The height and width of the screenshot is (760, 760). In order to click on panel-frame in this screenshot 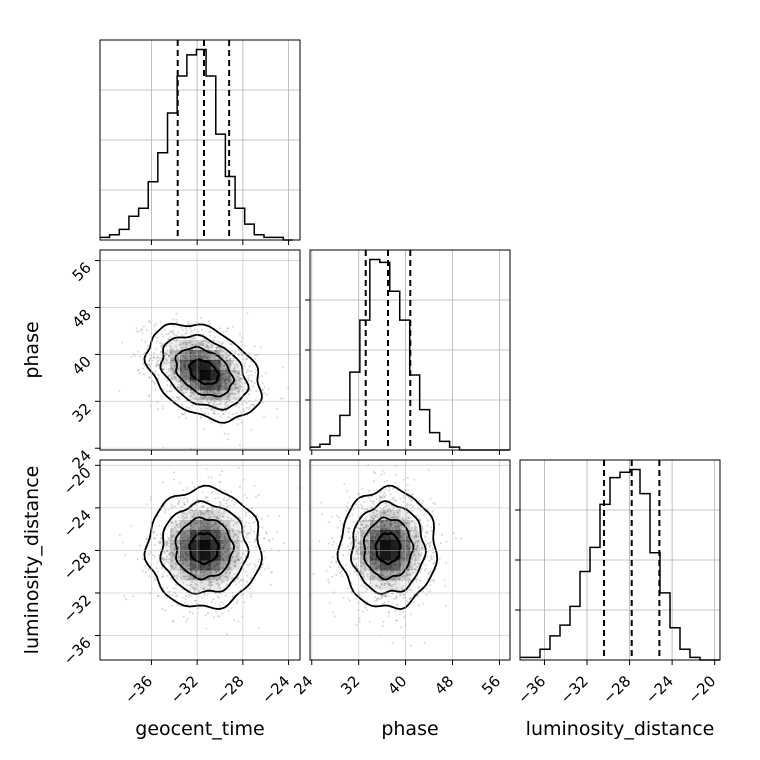, I will do `click(620, 560)`.